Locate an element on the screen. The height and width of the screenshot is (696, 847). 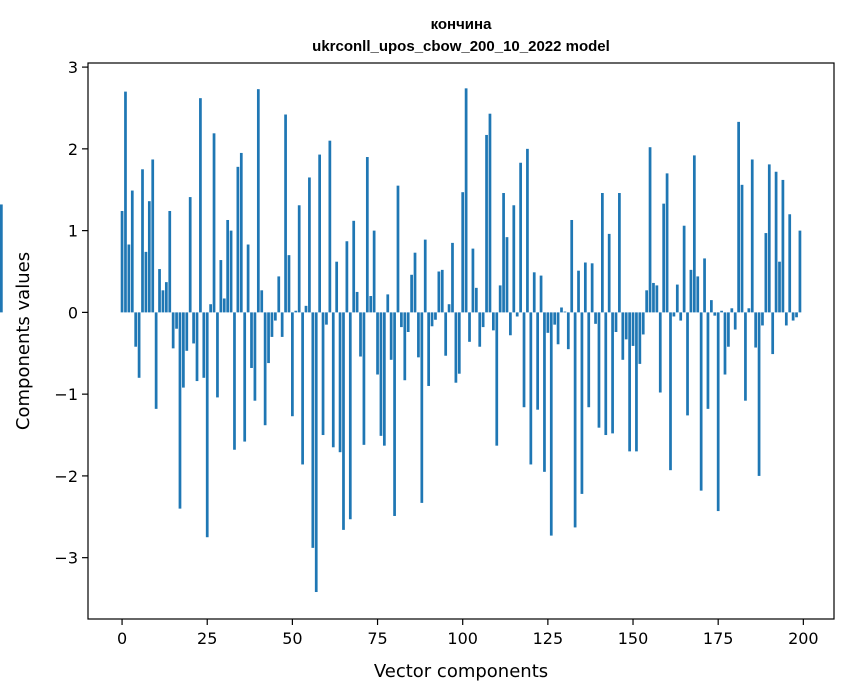
y-axis-label: Components values is located at coordinates (23, 341).